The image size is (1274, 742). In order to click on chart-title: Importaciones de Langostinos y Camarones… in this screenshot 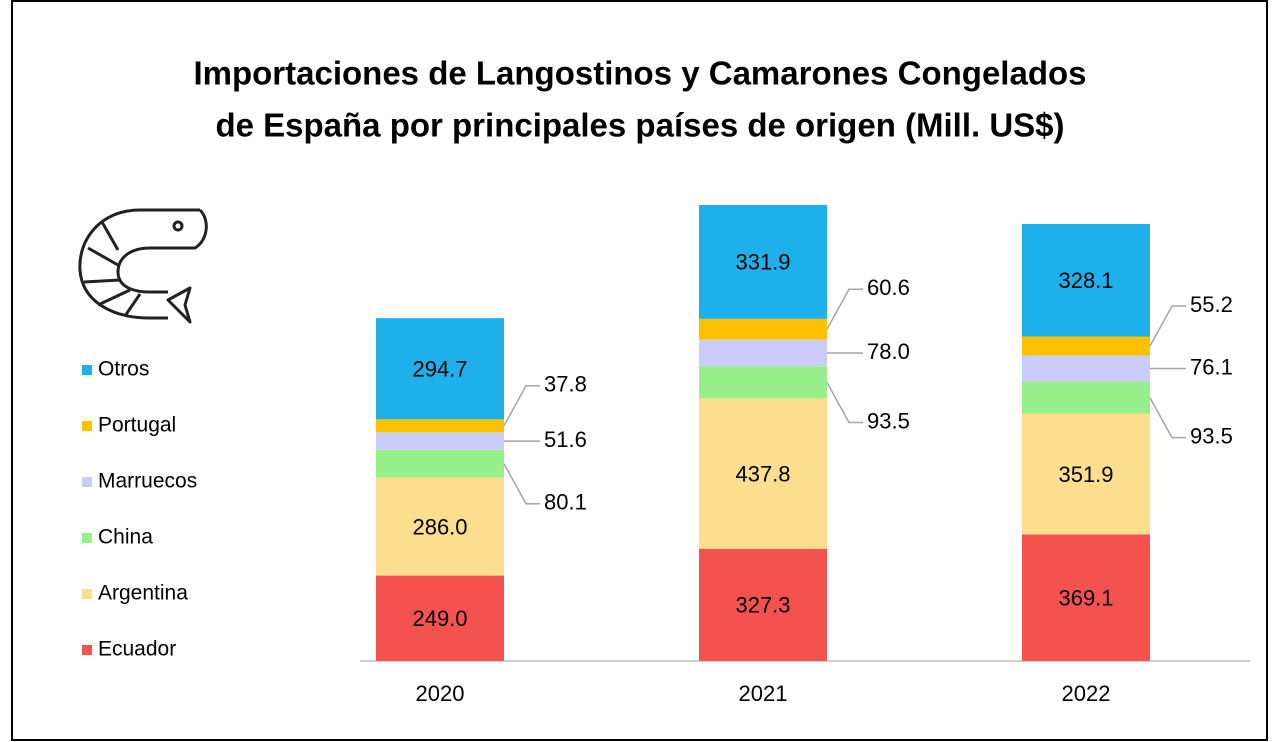, I will do `click(639, 73)`.